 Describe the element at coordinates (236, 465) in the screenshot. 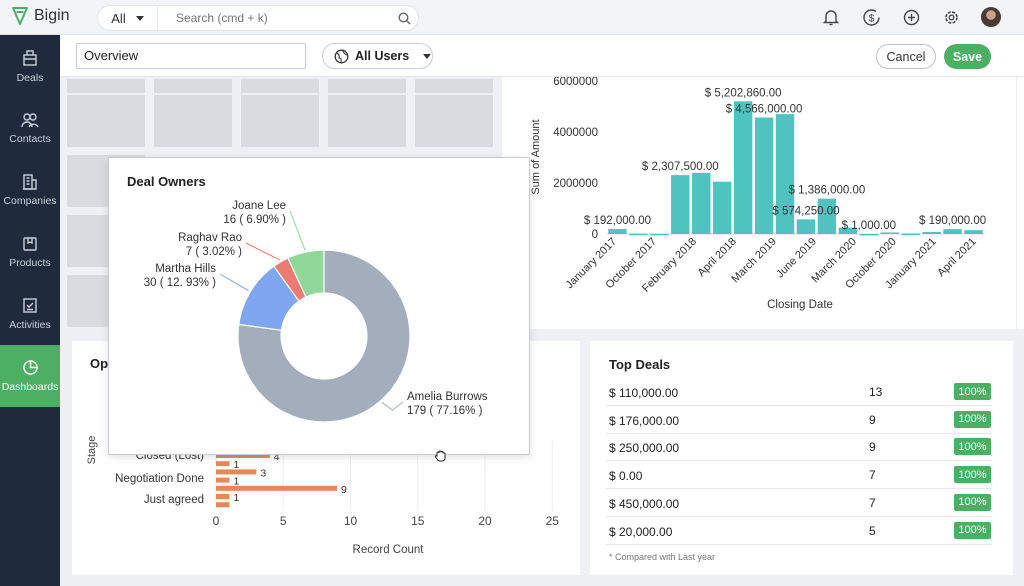

I see `stage-bar-value: 1` at that location.